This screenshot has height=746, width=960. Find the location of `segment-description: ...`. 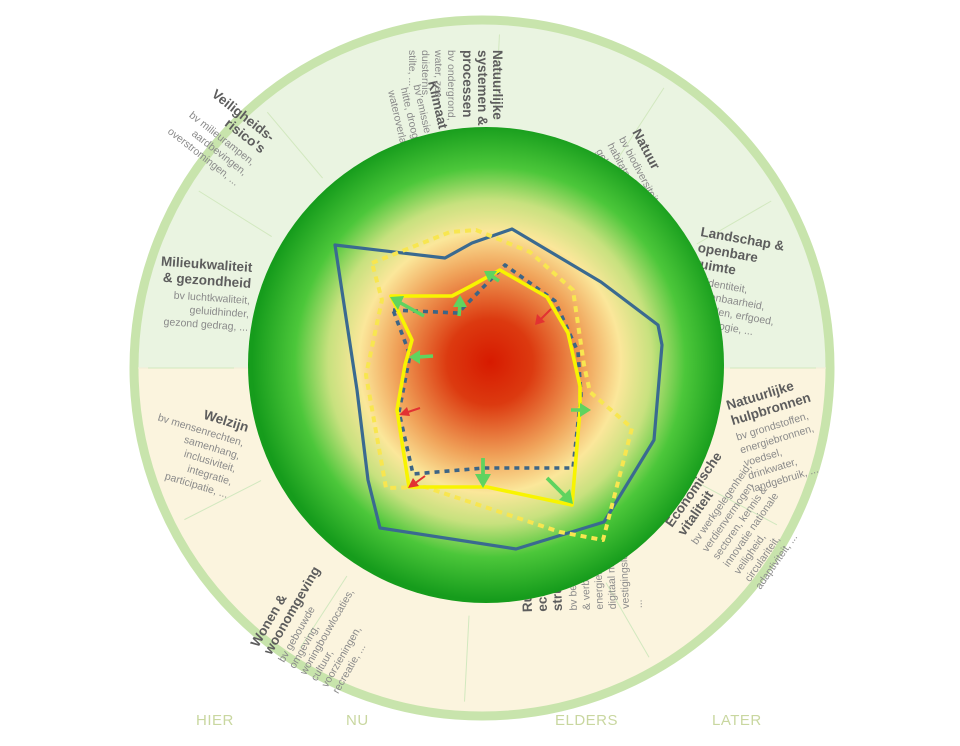

segment-description: ... is located at coordinates (639, 603).